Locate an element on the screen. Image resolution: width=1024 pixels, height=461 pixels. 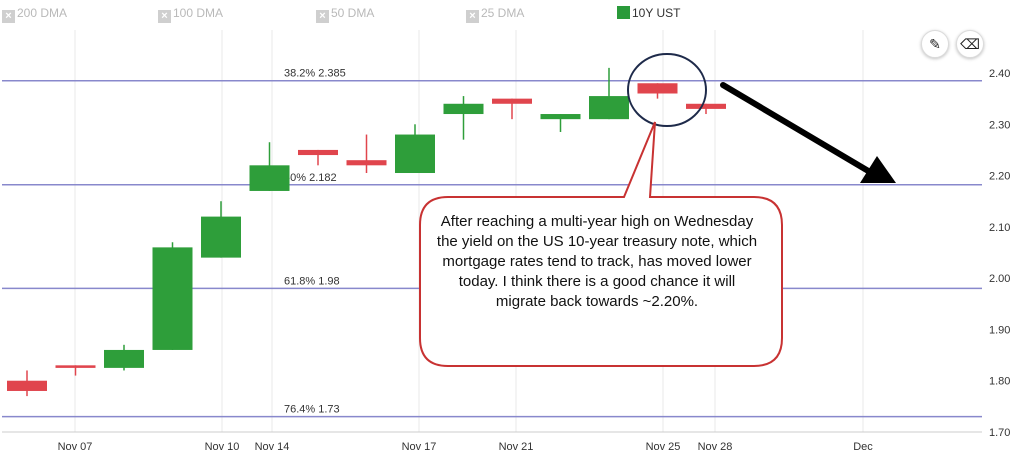
x-tick-label: Nov 07 is located at coordinates (75, 447).